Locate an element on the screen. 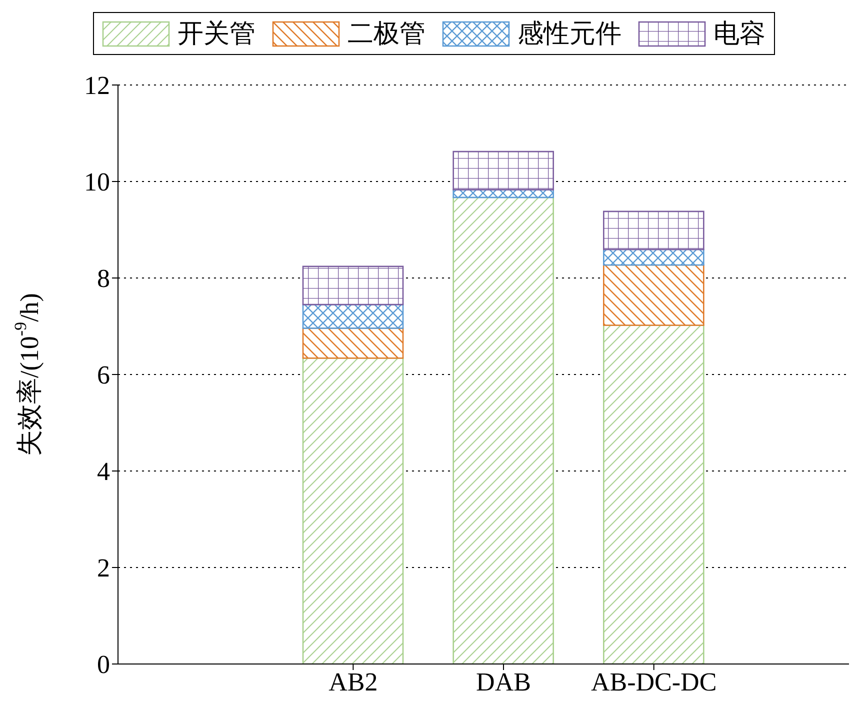 This screenshot has width=867, height=720. legend-label: 电容 is located at coordinates (740, 34).